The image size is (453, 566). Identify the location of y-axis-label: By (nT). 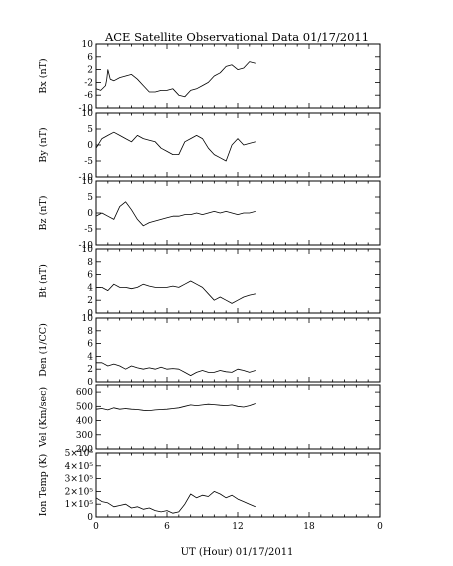
(43, 144).